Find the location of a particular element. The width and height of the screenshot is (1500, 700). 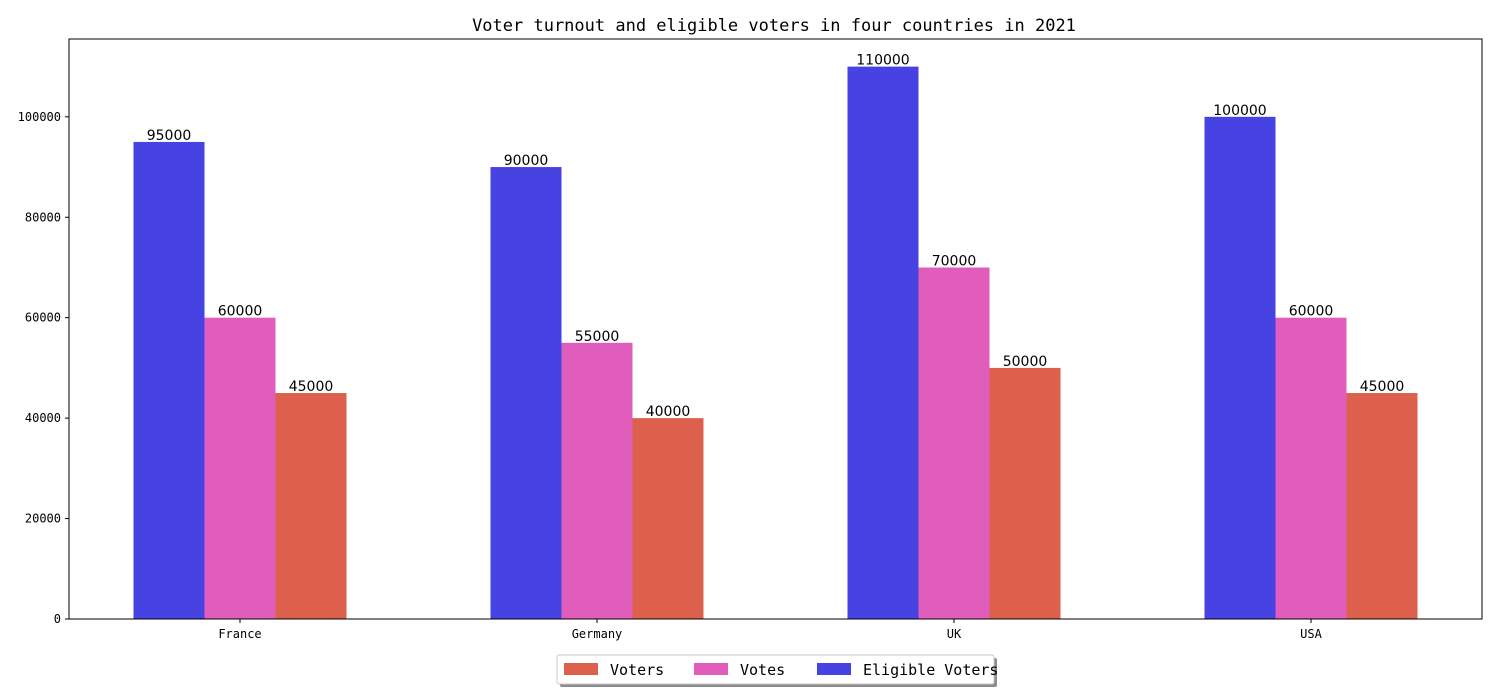

data-label-voters-uk: 50000 is located at coordinates (1025, 362).